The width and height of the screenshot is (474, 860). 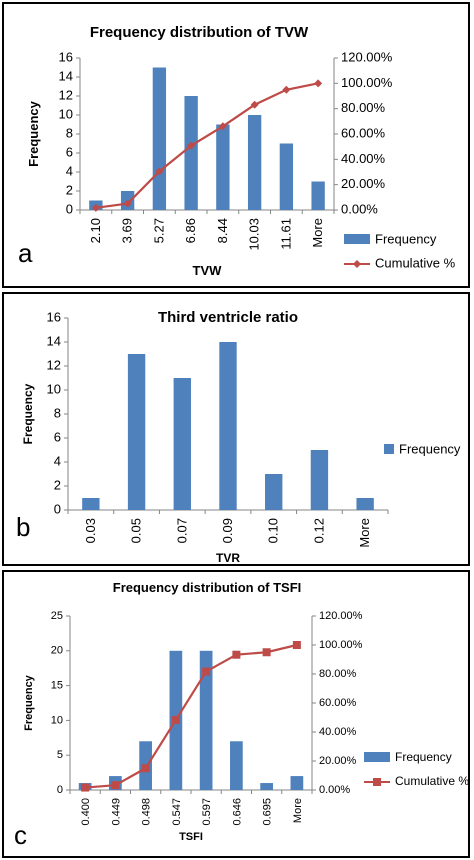 I want to click on chart-title: Frequency distribution of TVW, so click(x=199, y=32).